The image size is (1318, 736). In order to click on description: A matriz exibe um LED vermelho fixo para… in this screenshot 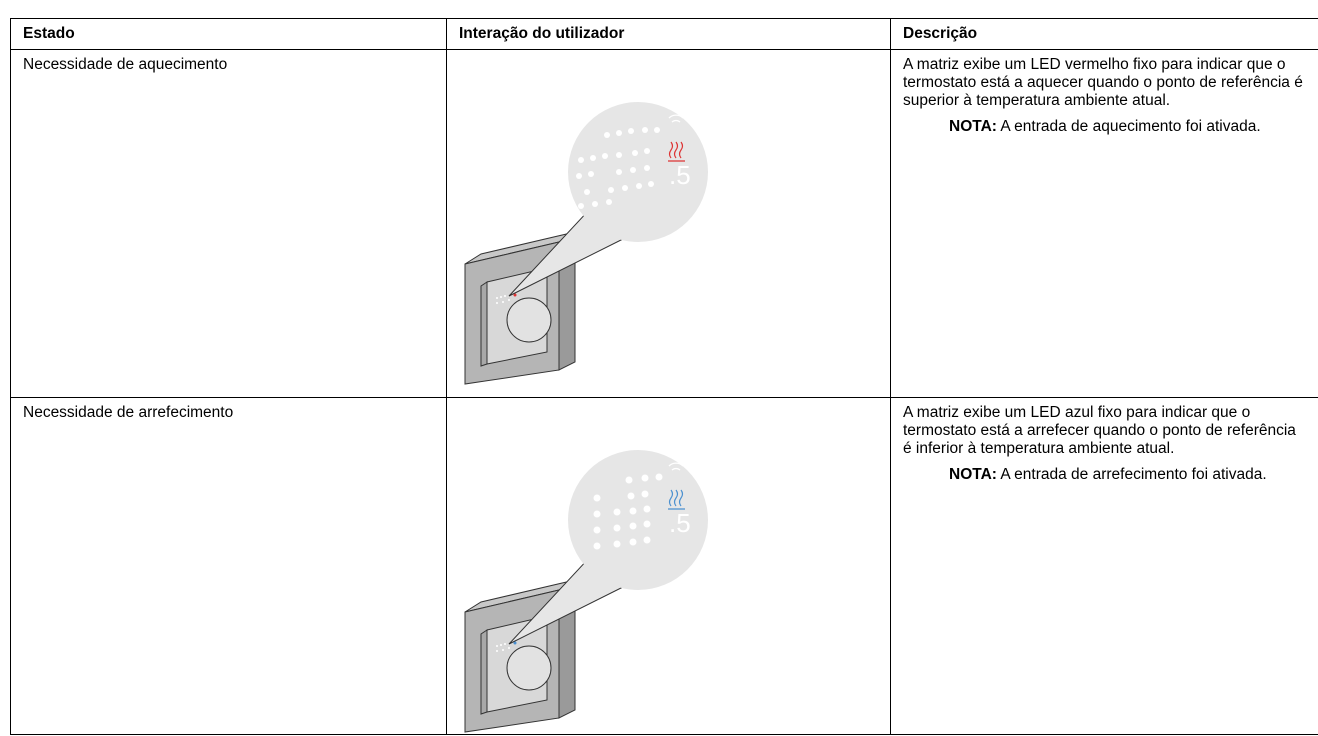, I will do `click(1103, 82)`.